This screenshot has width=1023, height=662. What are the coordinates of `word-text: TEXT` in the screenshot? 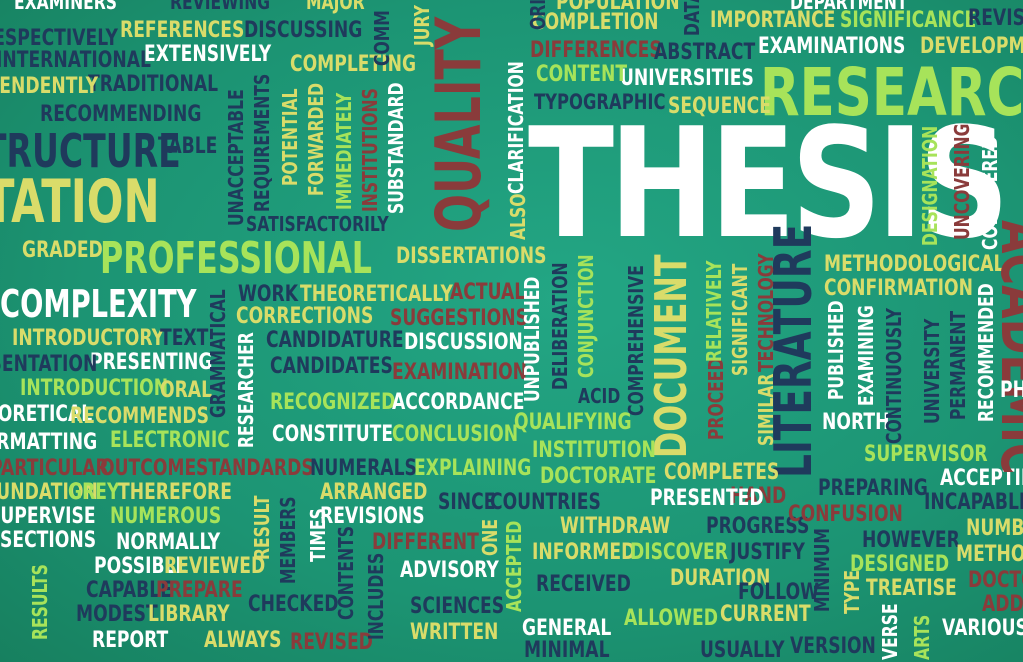 It's located at (184, 338).